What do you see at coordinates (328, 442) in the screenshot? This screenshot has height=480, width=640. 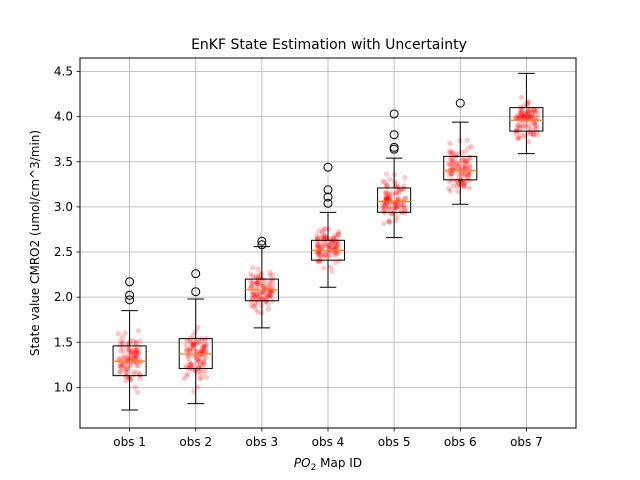 I see `x-tick-label: obs 4` at bounding box center [328, 442].